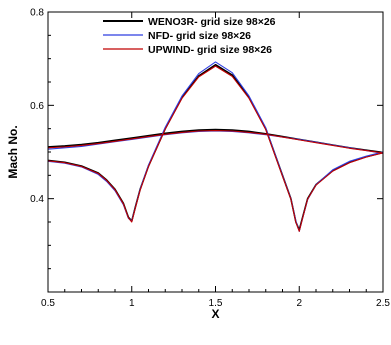 This screenshot has height=345, width=391. I want to click on series-line-0-upper, so click(215, 141).